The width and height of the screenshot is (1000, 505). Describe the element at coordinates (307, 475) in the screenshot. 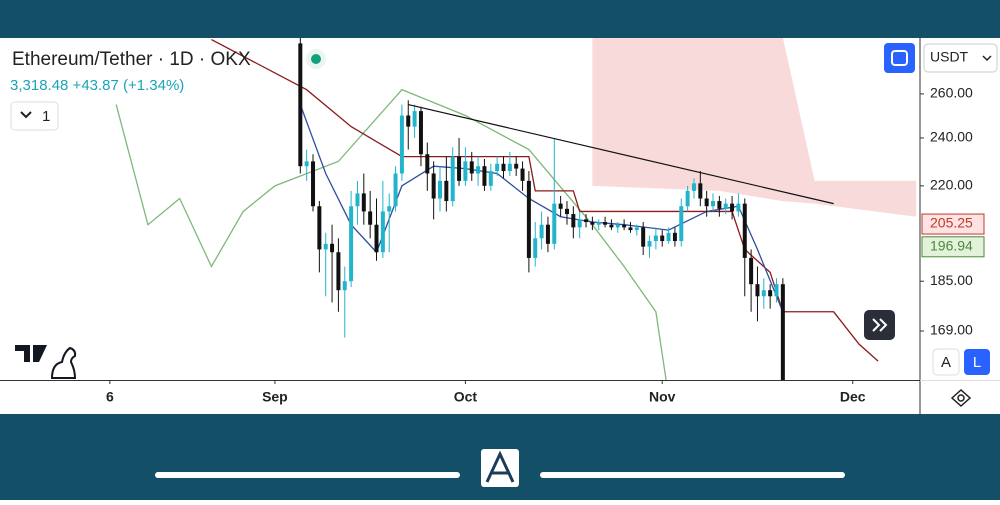

I see `bar-left` at that location.